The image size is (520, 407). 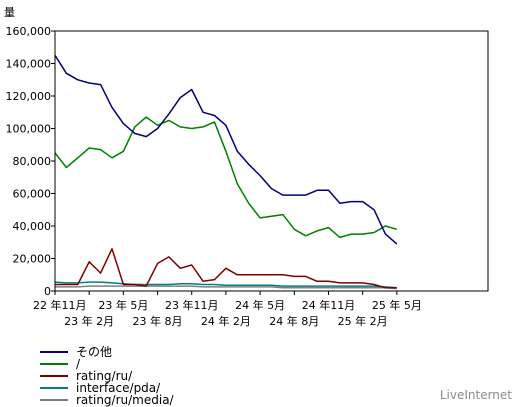 I want to click on series-line-rating-ru-media, so click(x=226, y=287).